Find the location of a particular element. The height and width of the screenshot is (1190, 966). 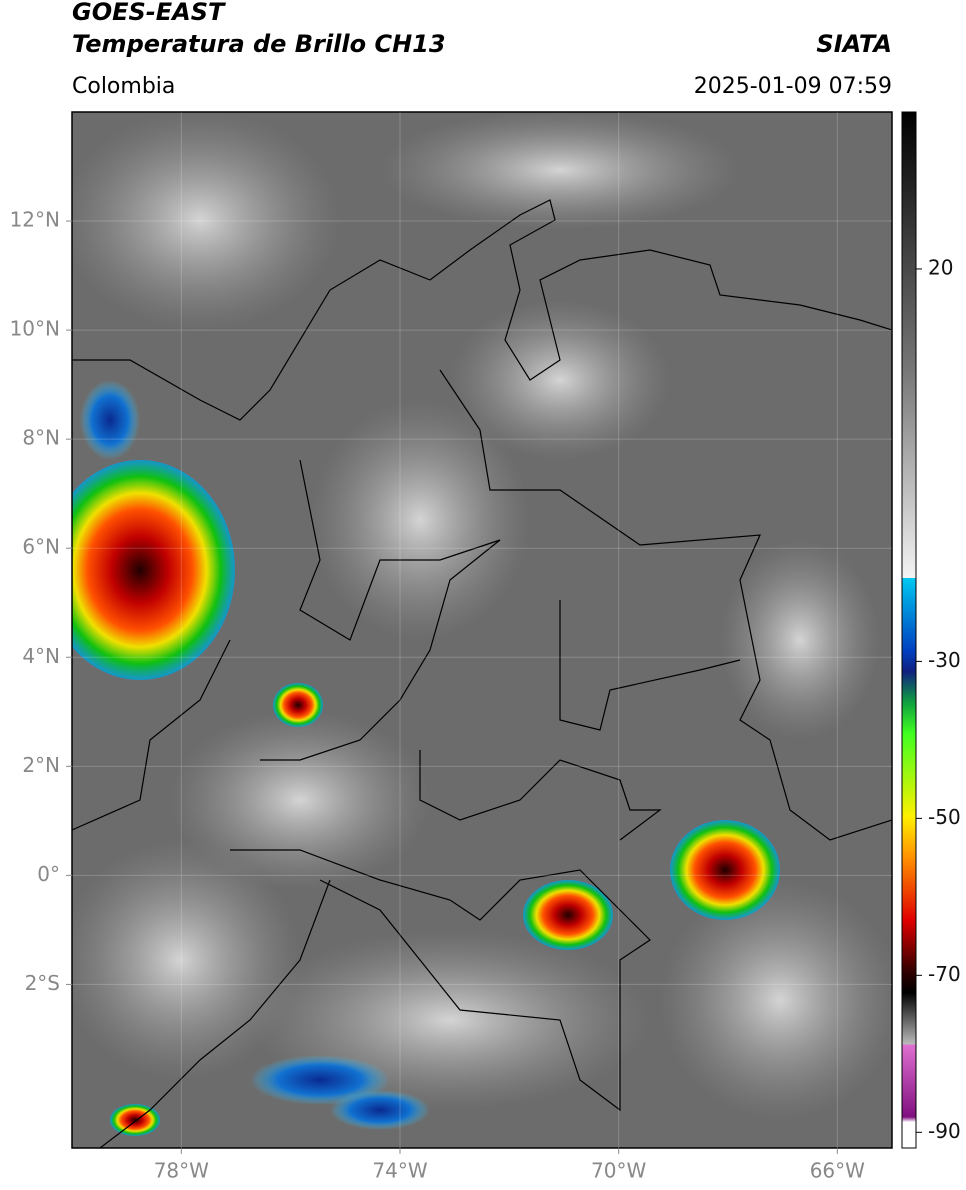

region: Colombia is located at coordinates (123, 86).